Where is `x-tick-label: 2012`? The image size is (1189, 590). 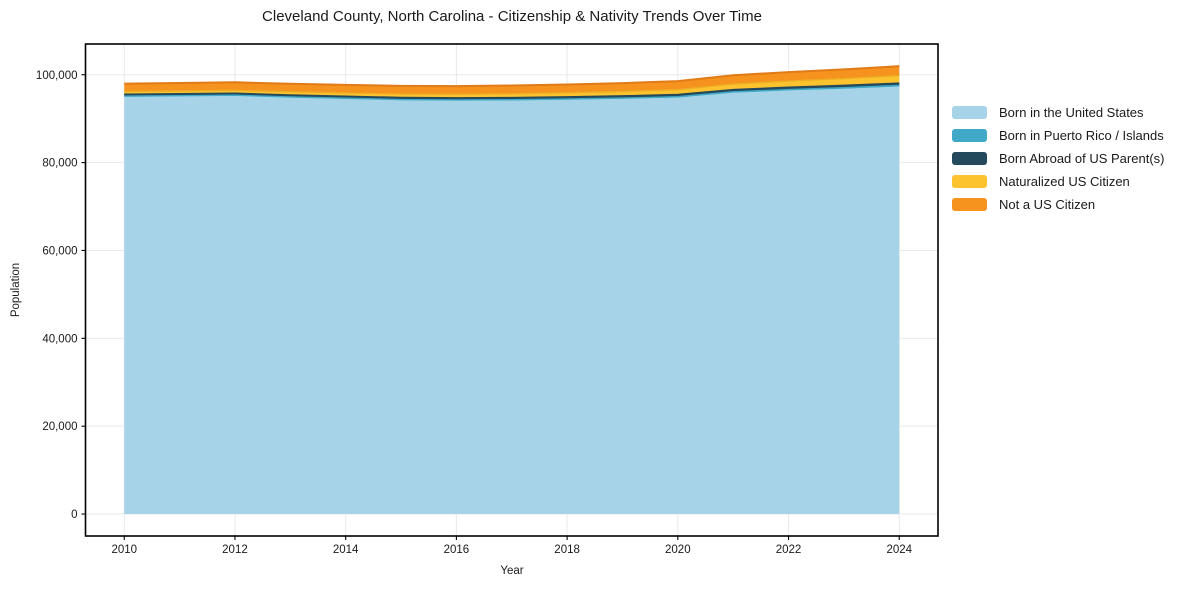 x-tick-label: 2012 is located at coordinates (235, 550).